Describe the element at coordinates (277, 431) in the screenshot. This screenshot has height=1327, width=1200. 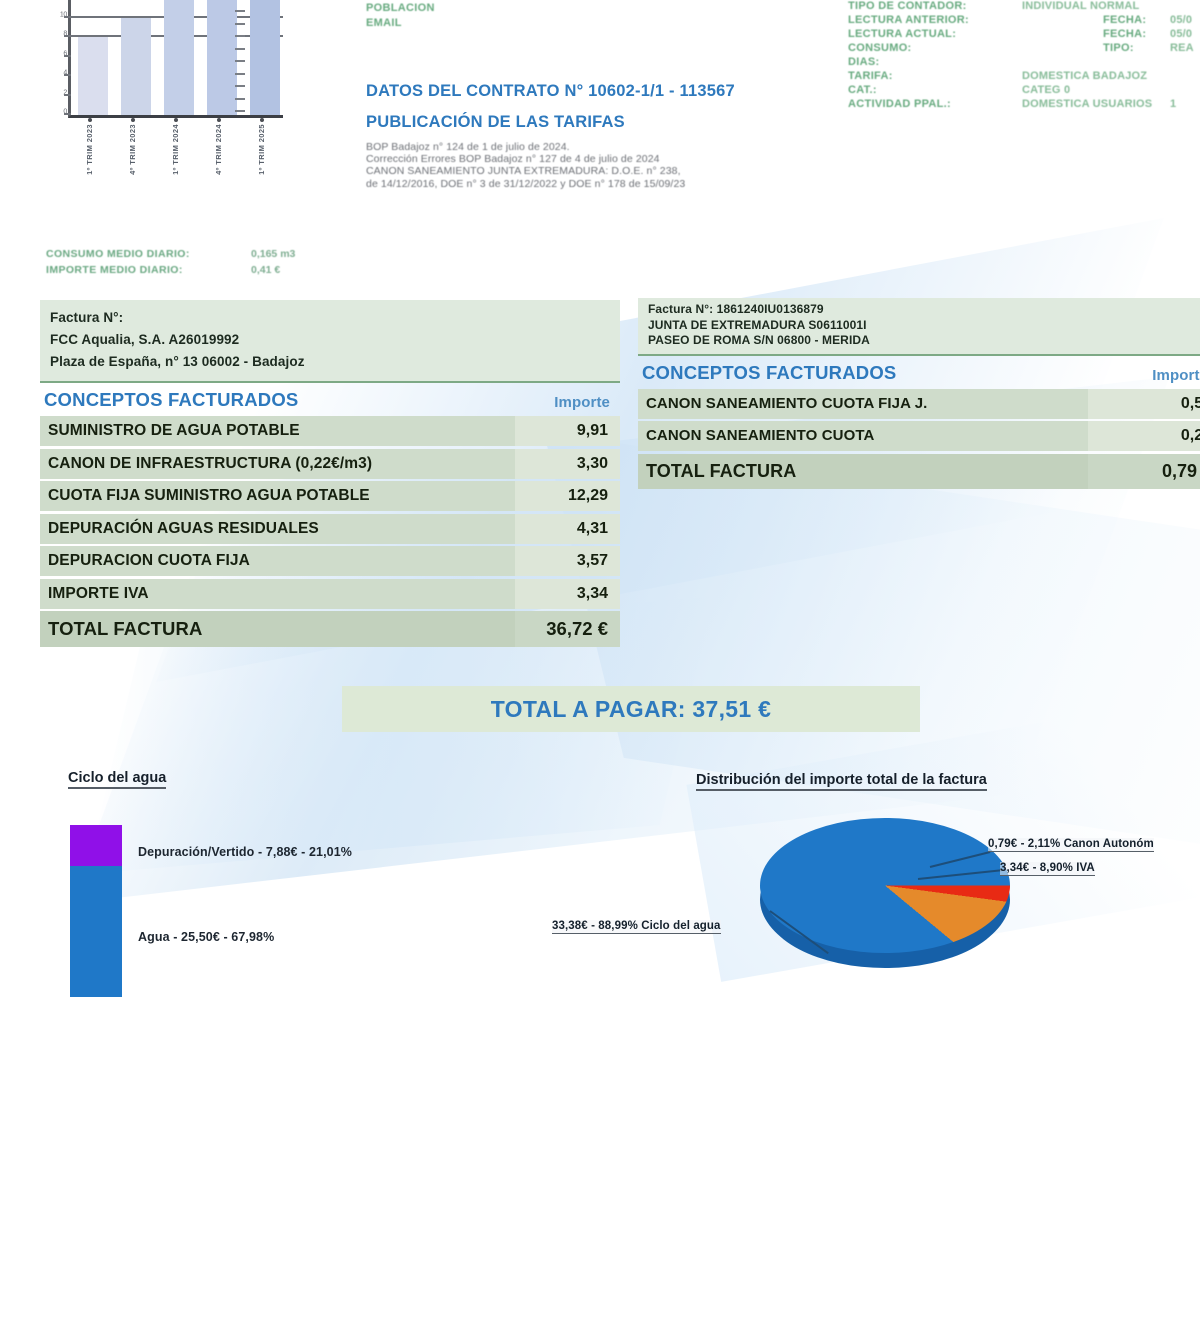
I see `cell-concepto: SUMINISTRO DE AGUA POTABLE` at that location.